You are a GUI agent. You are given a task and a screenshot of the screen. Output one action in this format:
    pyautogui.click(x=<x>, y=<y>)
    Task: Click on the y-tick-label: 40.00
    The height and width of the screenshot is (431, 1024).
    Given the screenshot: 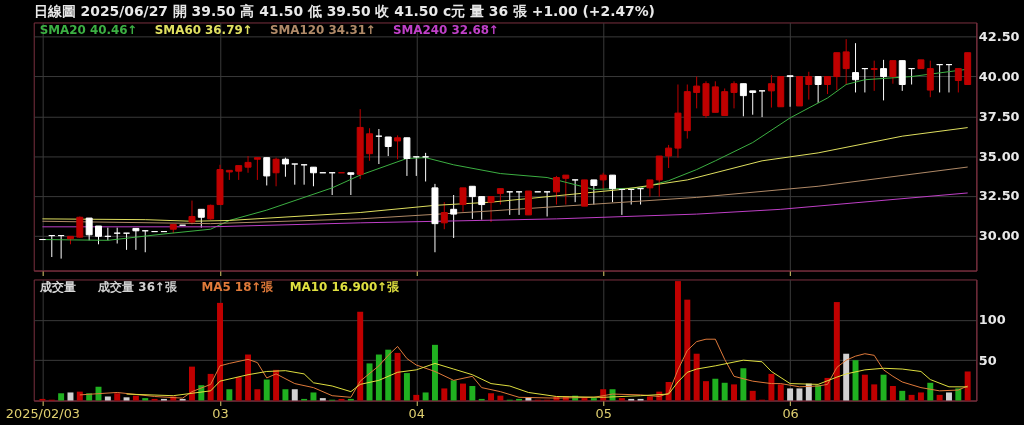 What is the action you would take?
    pyautogui.click(x=999, y=77)
    